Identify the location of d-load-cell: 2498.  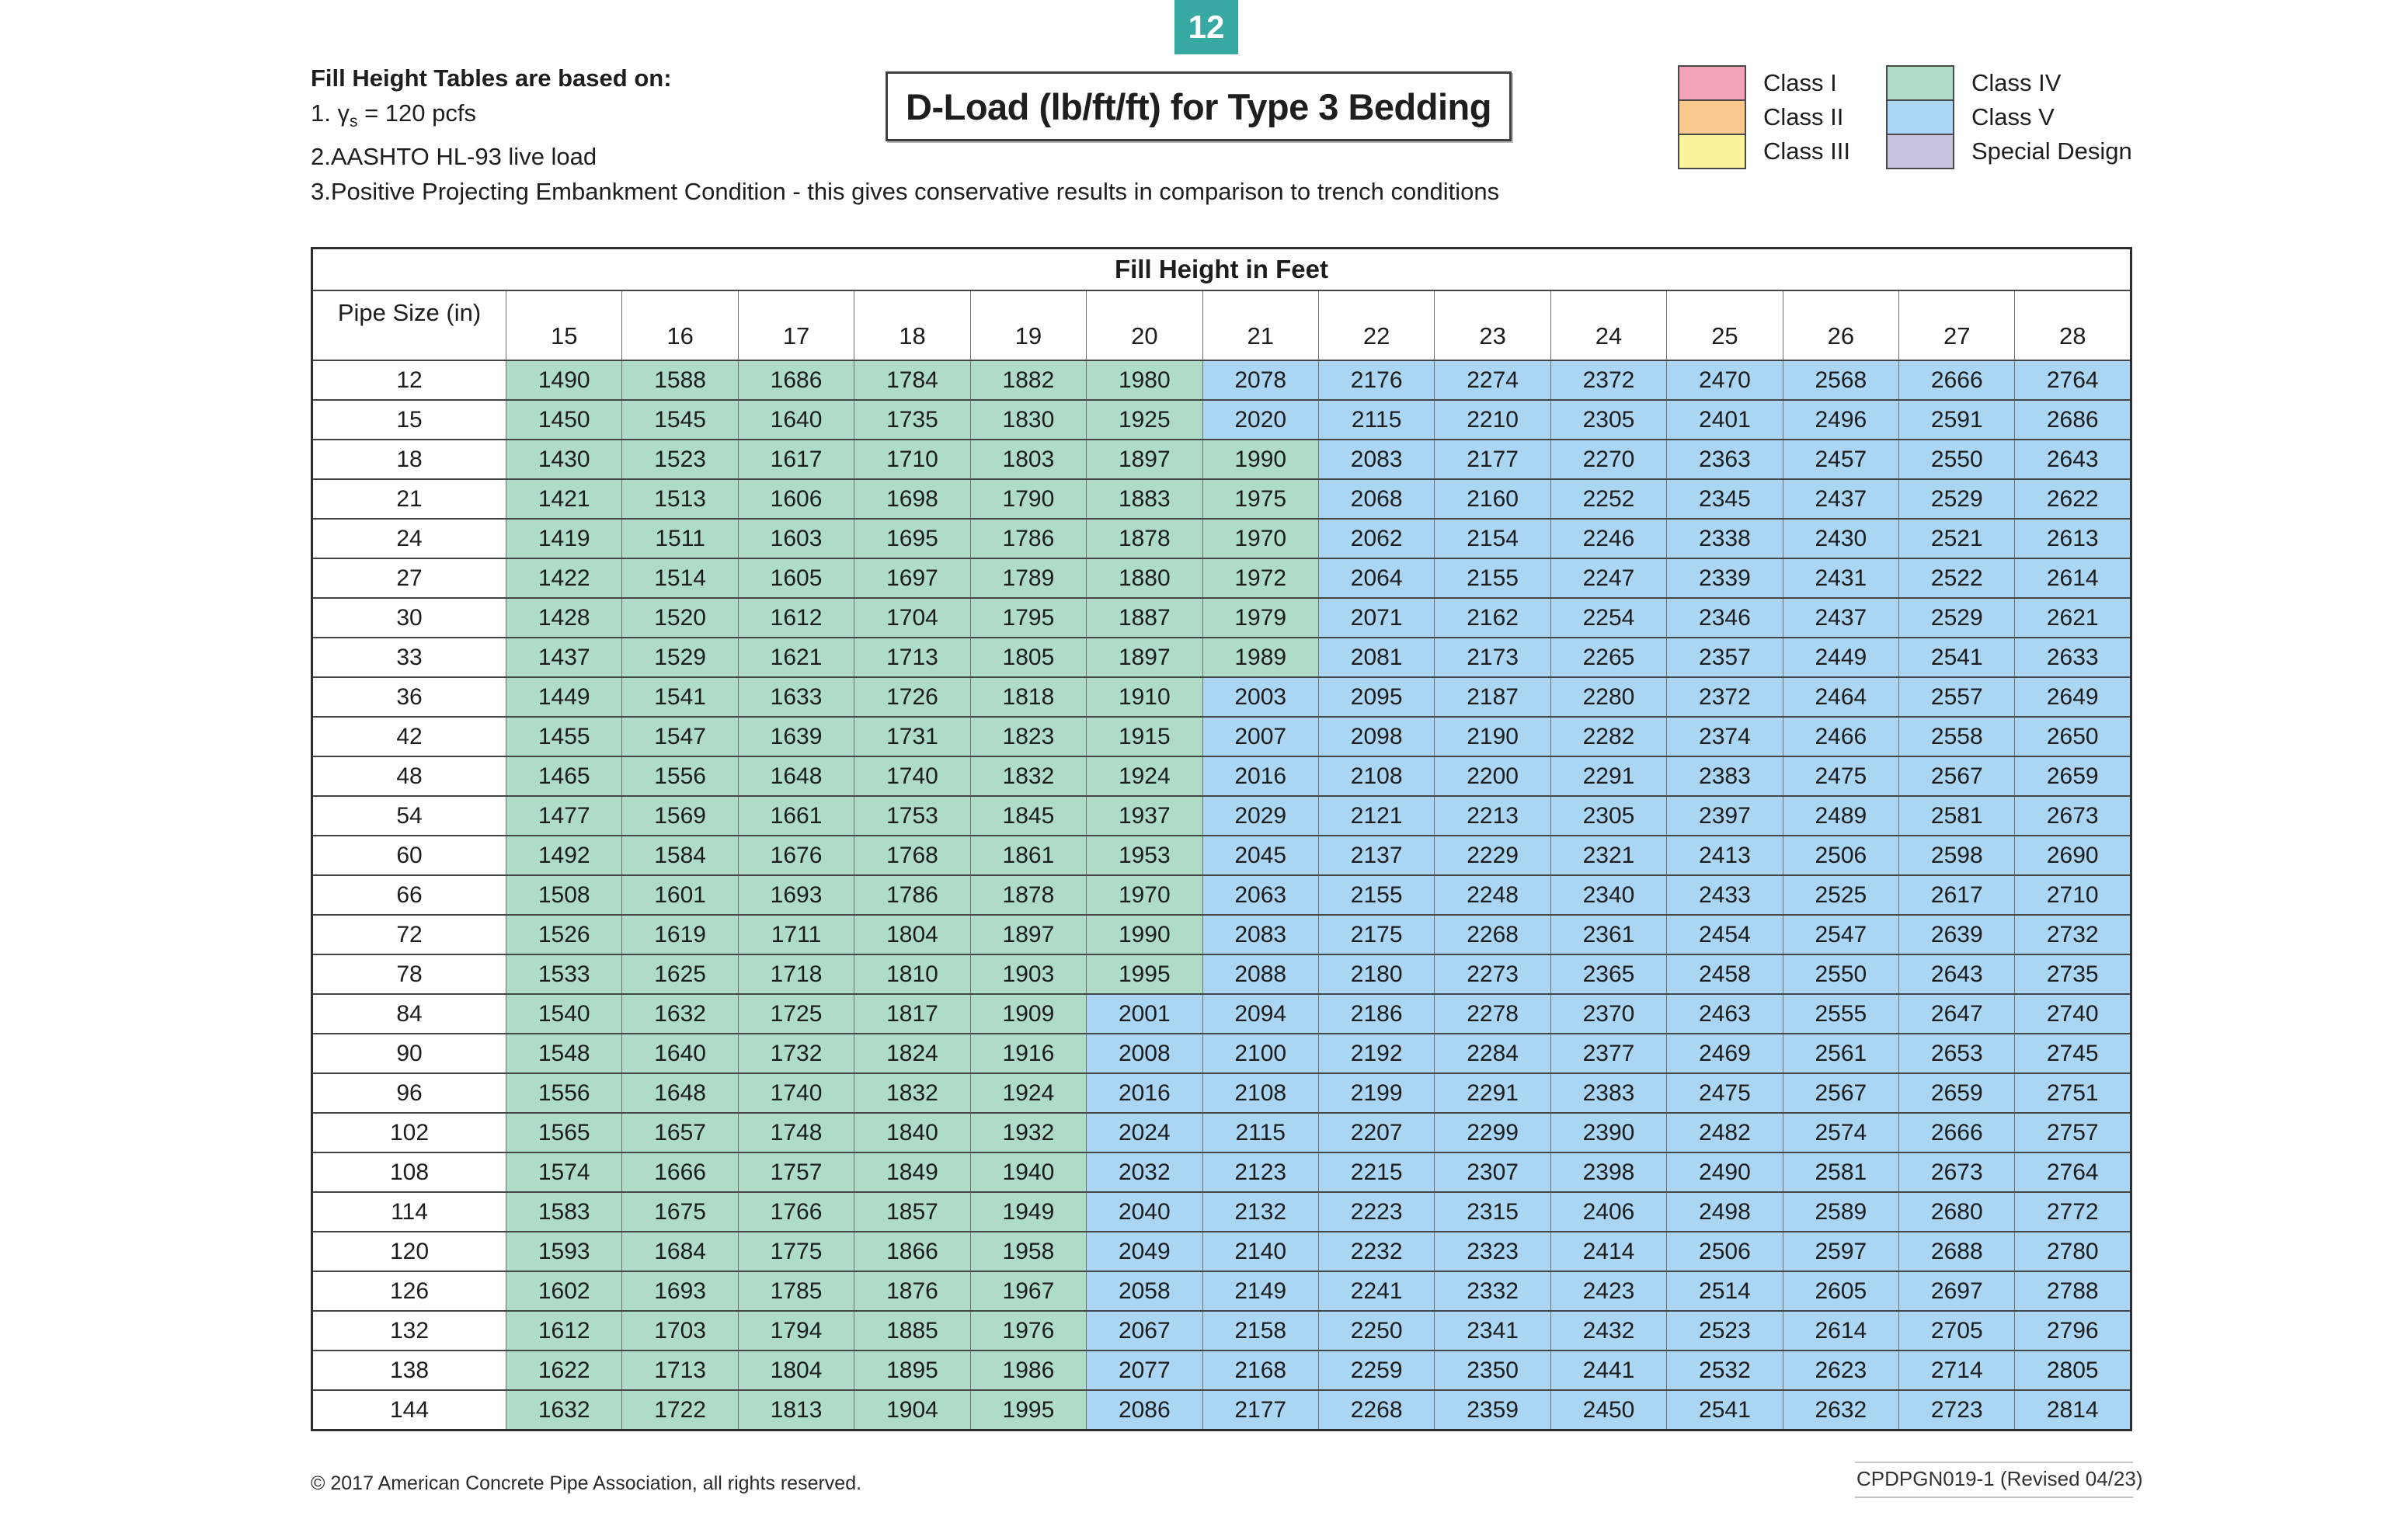
(1724, 1212).